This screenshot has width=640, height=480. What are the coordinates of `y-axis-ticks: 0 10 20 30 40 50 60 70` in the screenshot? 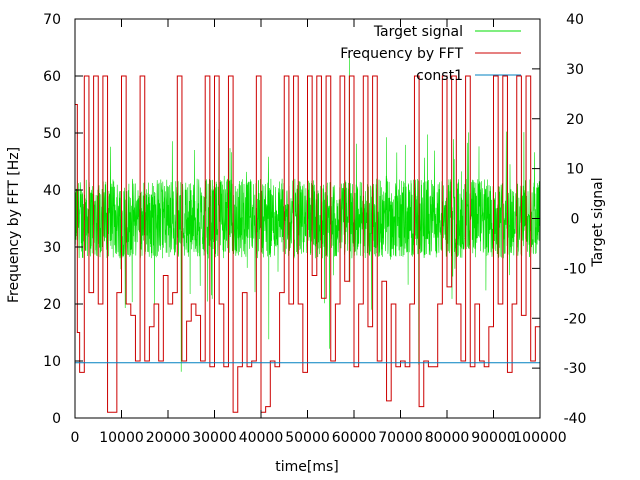 It's located at (63, 219).